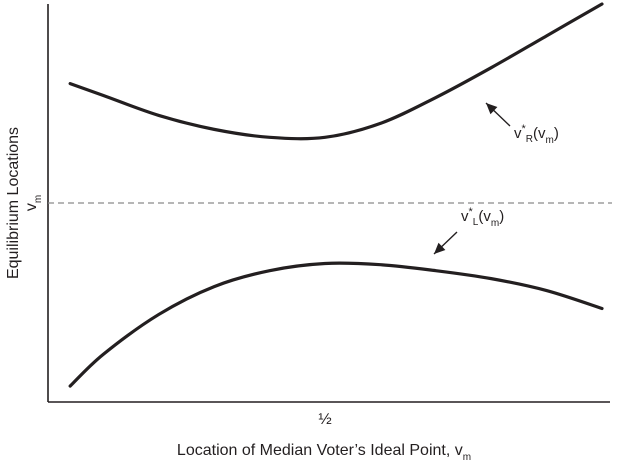  Describe the element at coordinates (539, 133) in the screenshot. I see `series-label-upper-part: (v` at that location.